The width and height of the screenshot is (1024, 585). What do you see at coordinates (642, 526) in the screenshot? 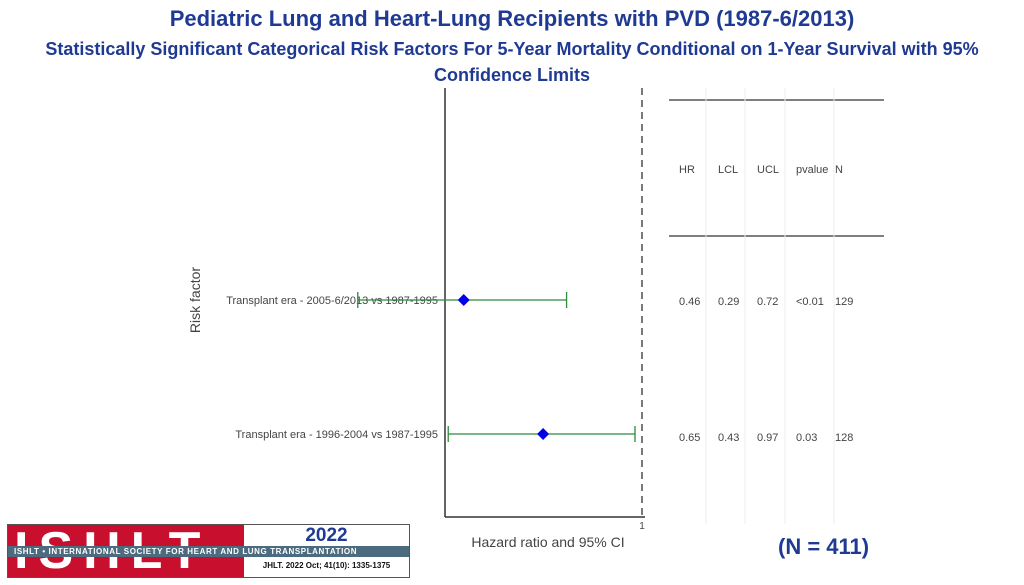
I see `x-tick-label-1: 1` at bounding box center [642, 526].